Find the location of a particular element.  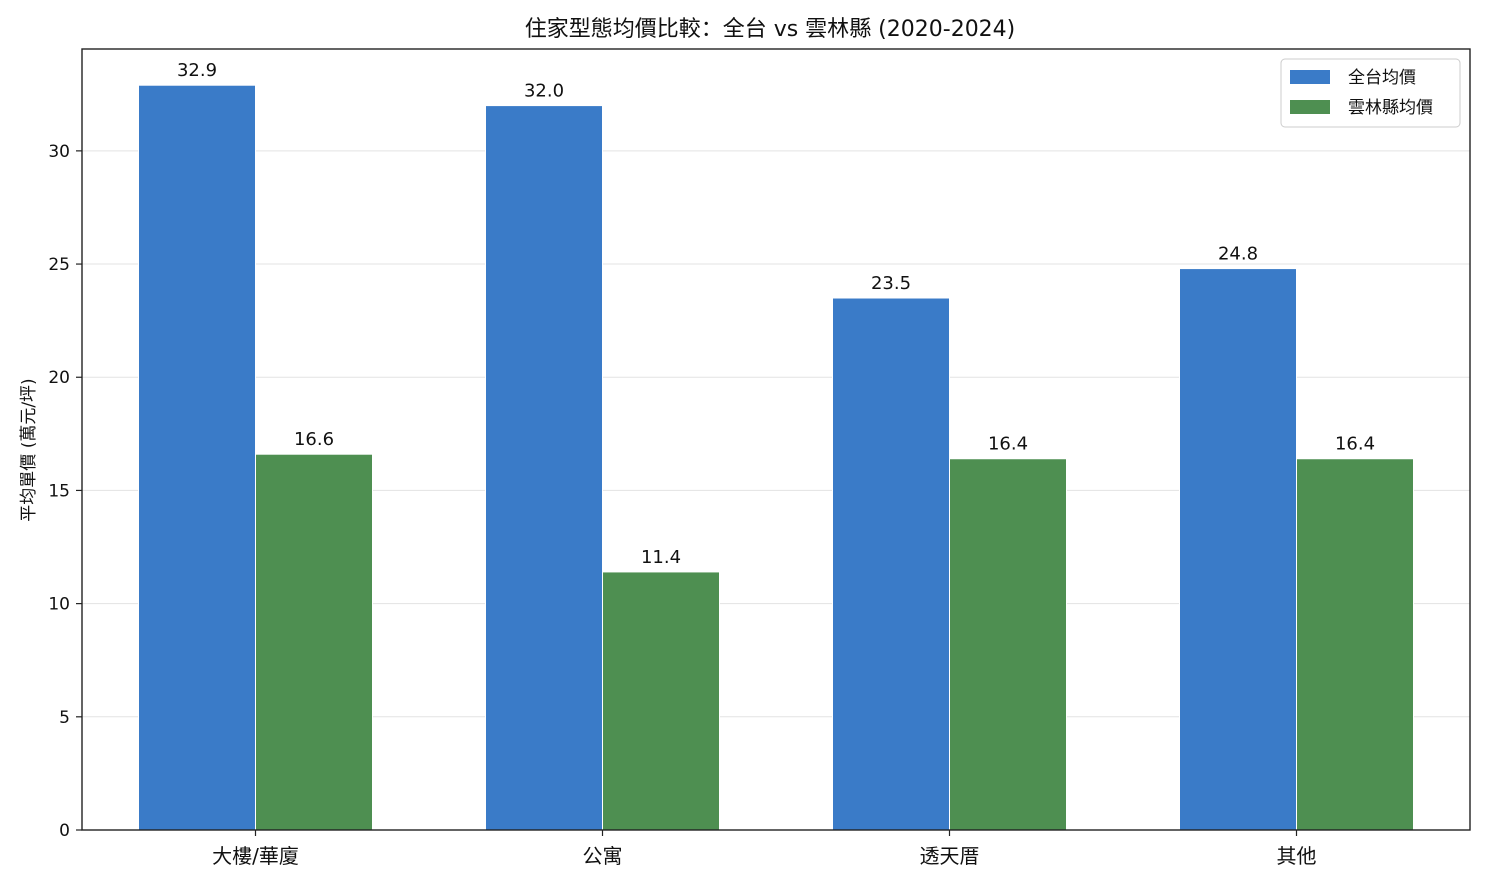

y-axis: 0 5 10 15 20 25 30 is located at coordinates (65, 491).